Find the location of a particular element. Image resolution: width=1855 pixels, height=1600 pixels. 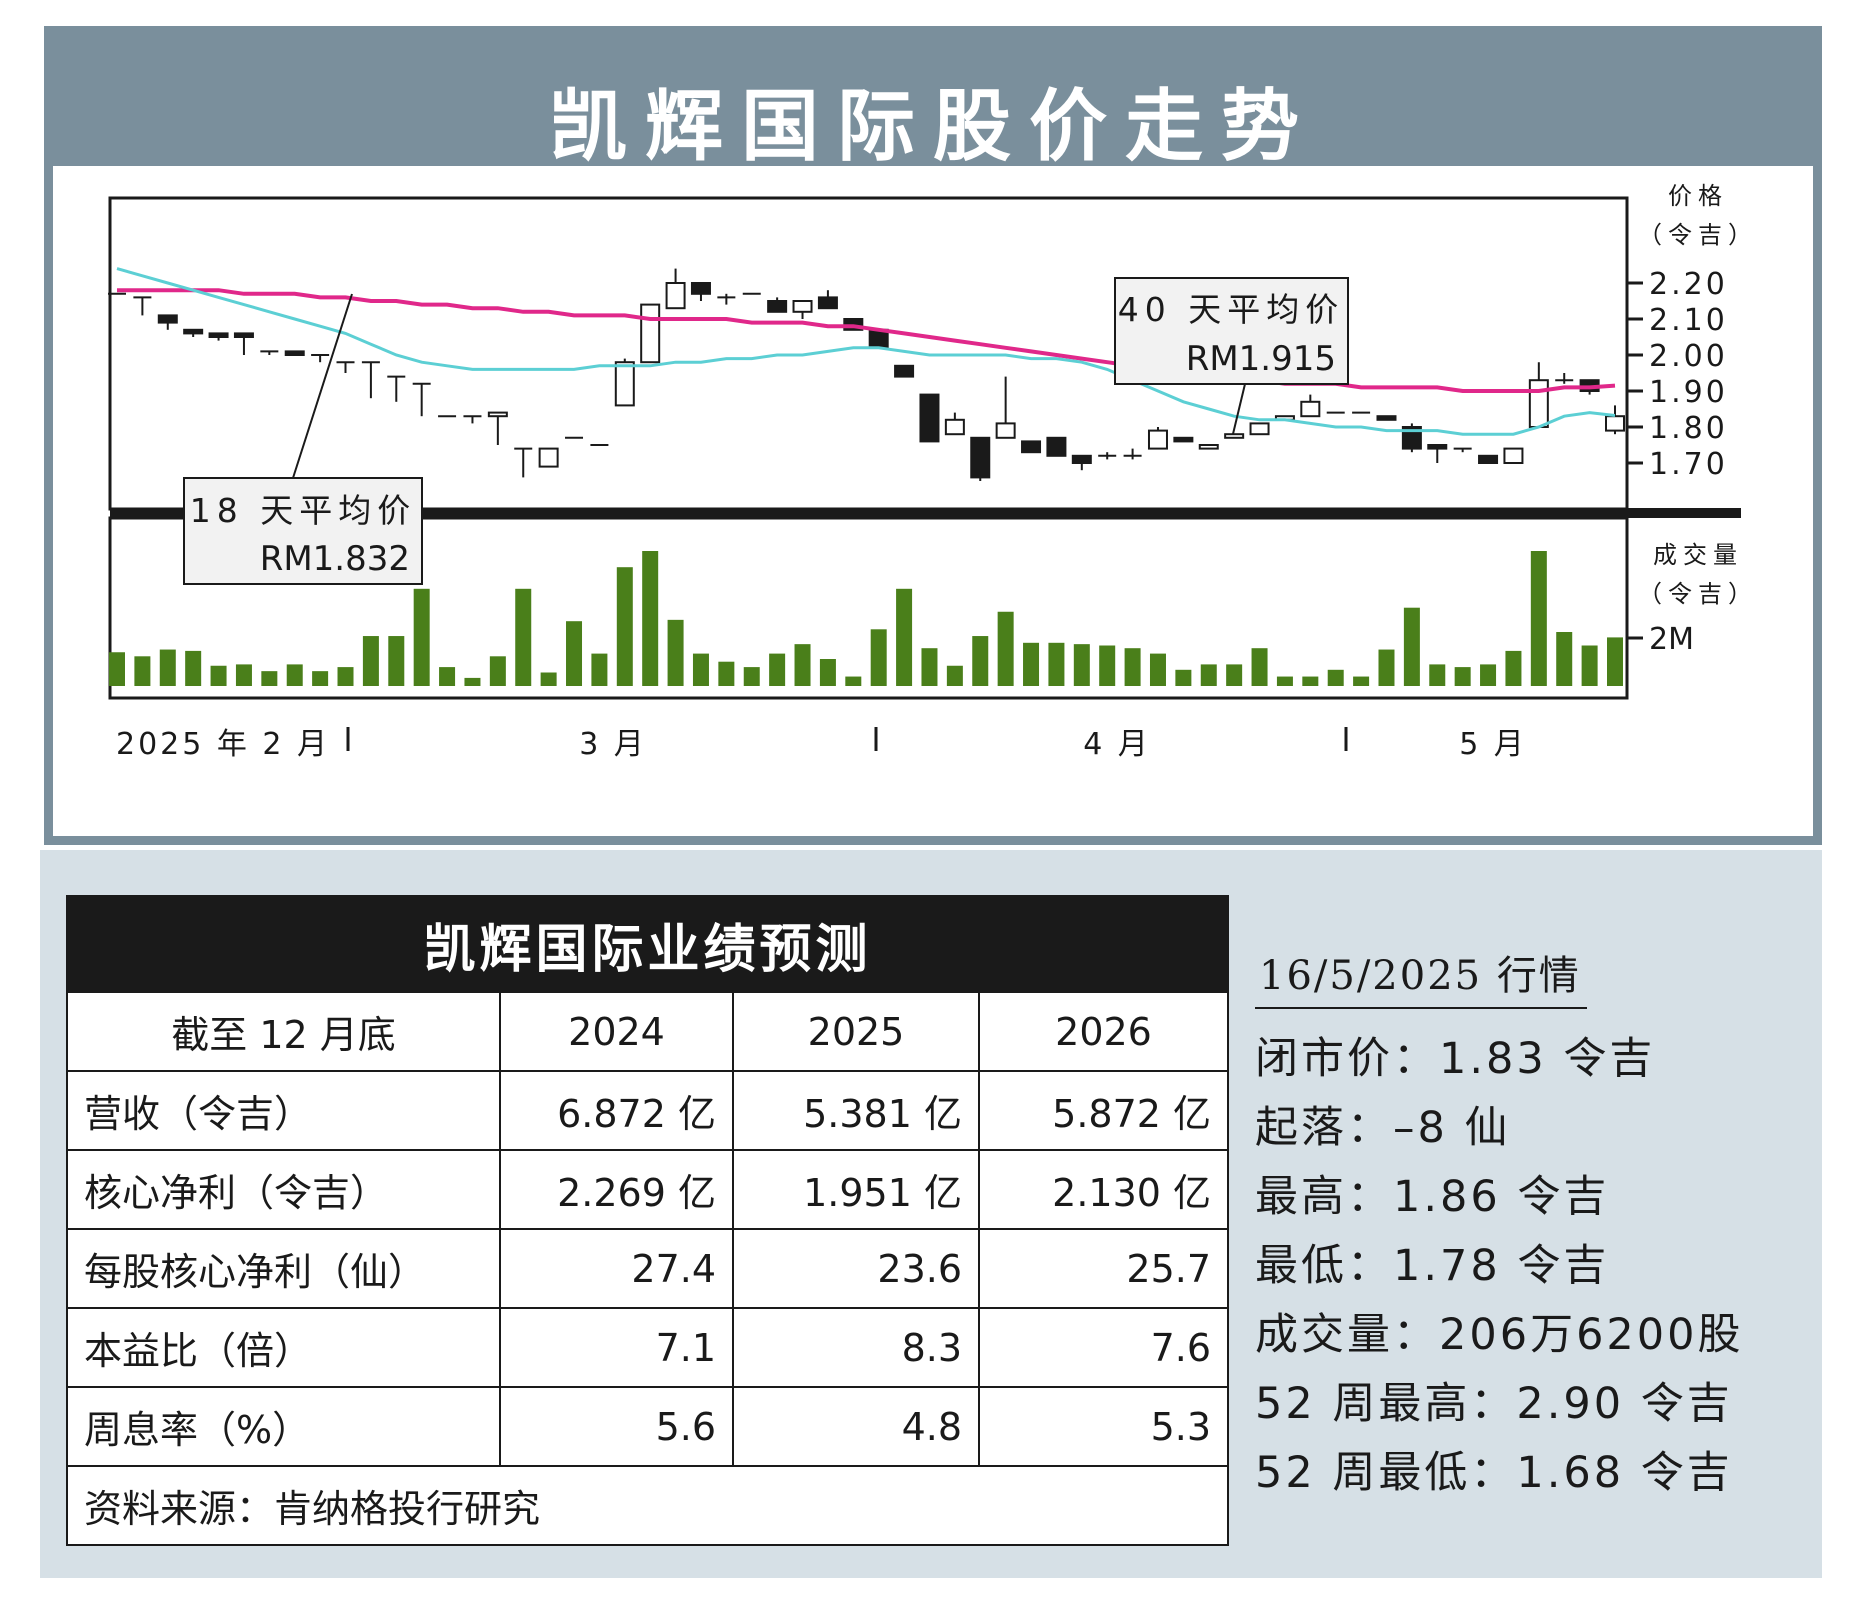

table-cell: 25.7 is located at coordinates (1103, 1268).